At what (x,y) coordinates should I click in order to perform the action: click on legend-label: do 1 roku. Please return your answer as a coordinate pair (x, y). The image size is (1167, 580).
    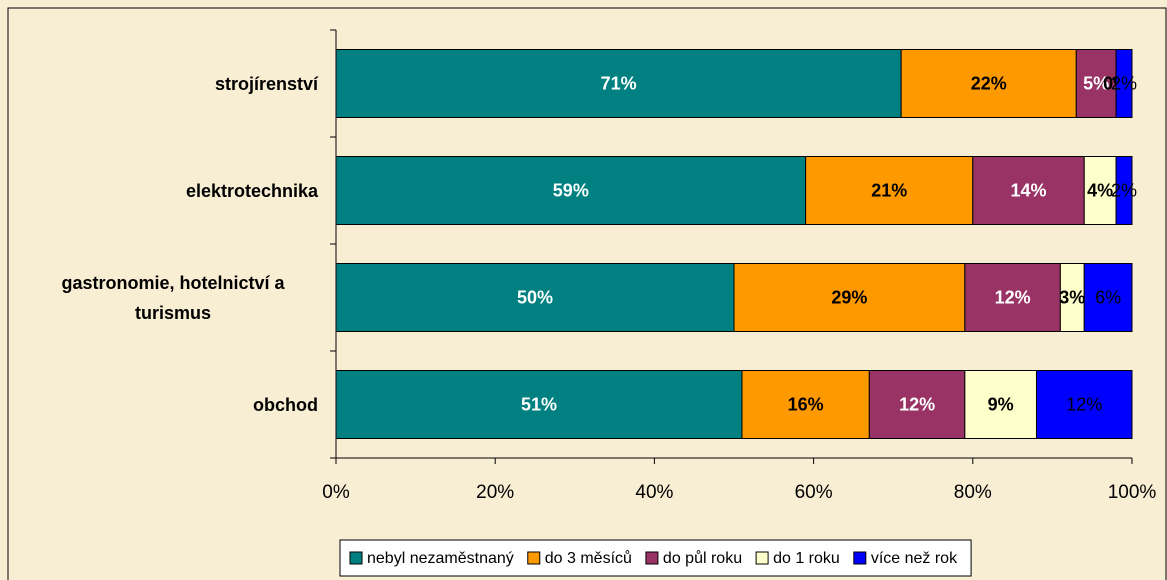
    Looking at the image, I should click on (806, 558).